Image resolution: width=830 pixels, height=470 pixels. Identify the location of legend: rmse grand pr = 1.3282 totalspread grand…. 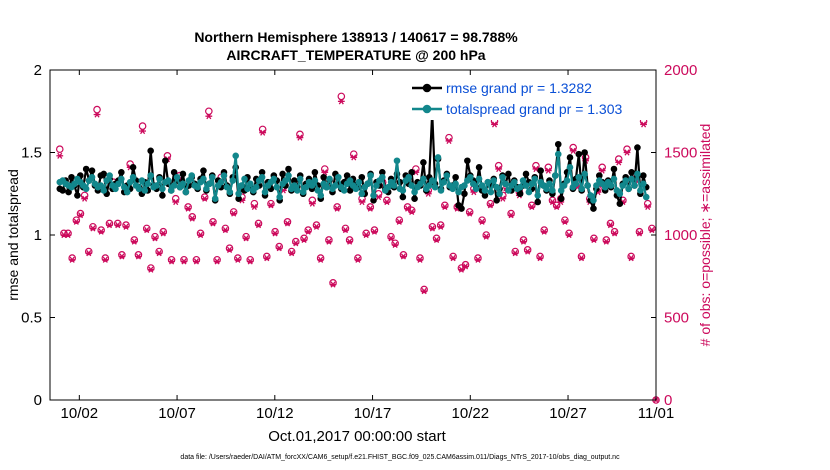
(531, 98).